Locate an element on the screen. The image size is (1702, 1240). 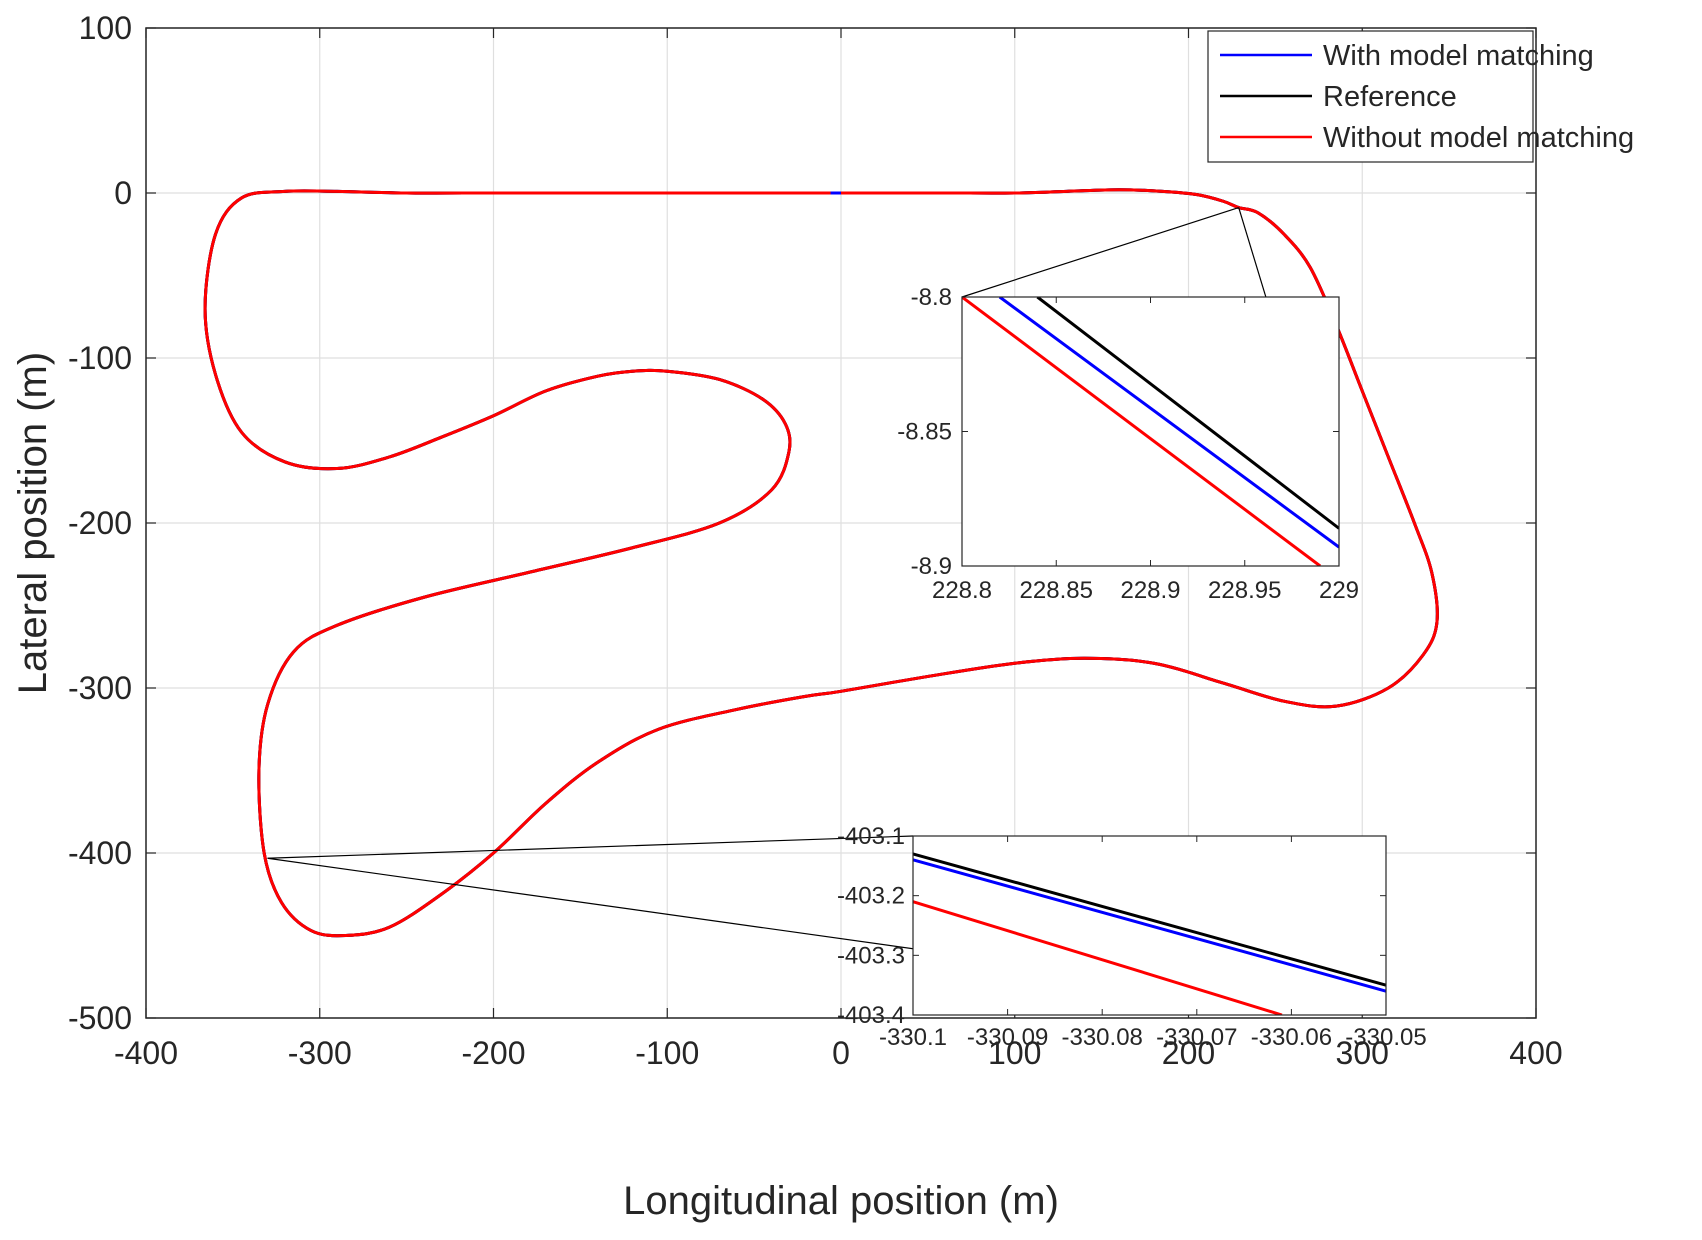
y-tick-label: 0 is located at coordinates (123, 193).